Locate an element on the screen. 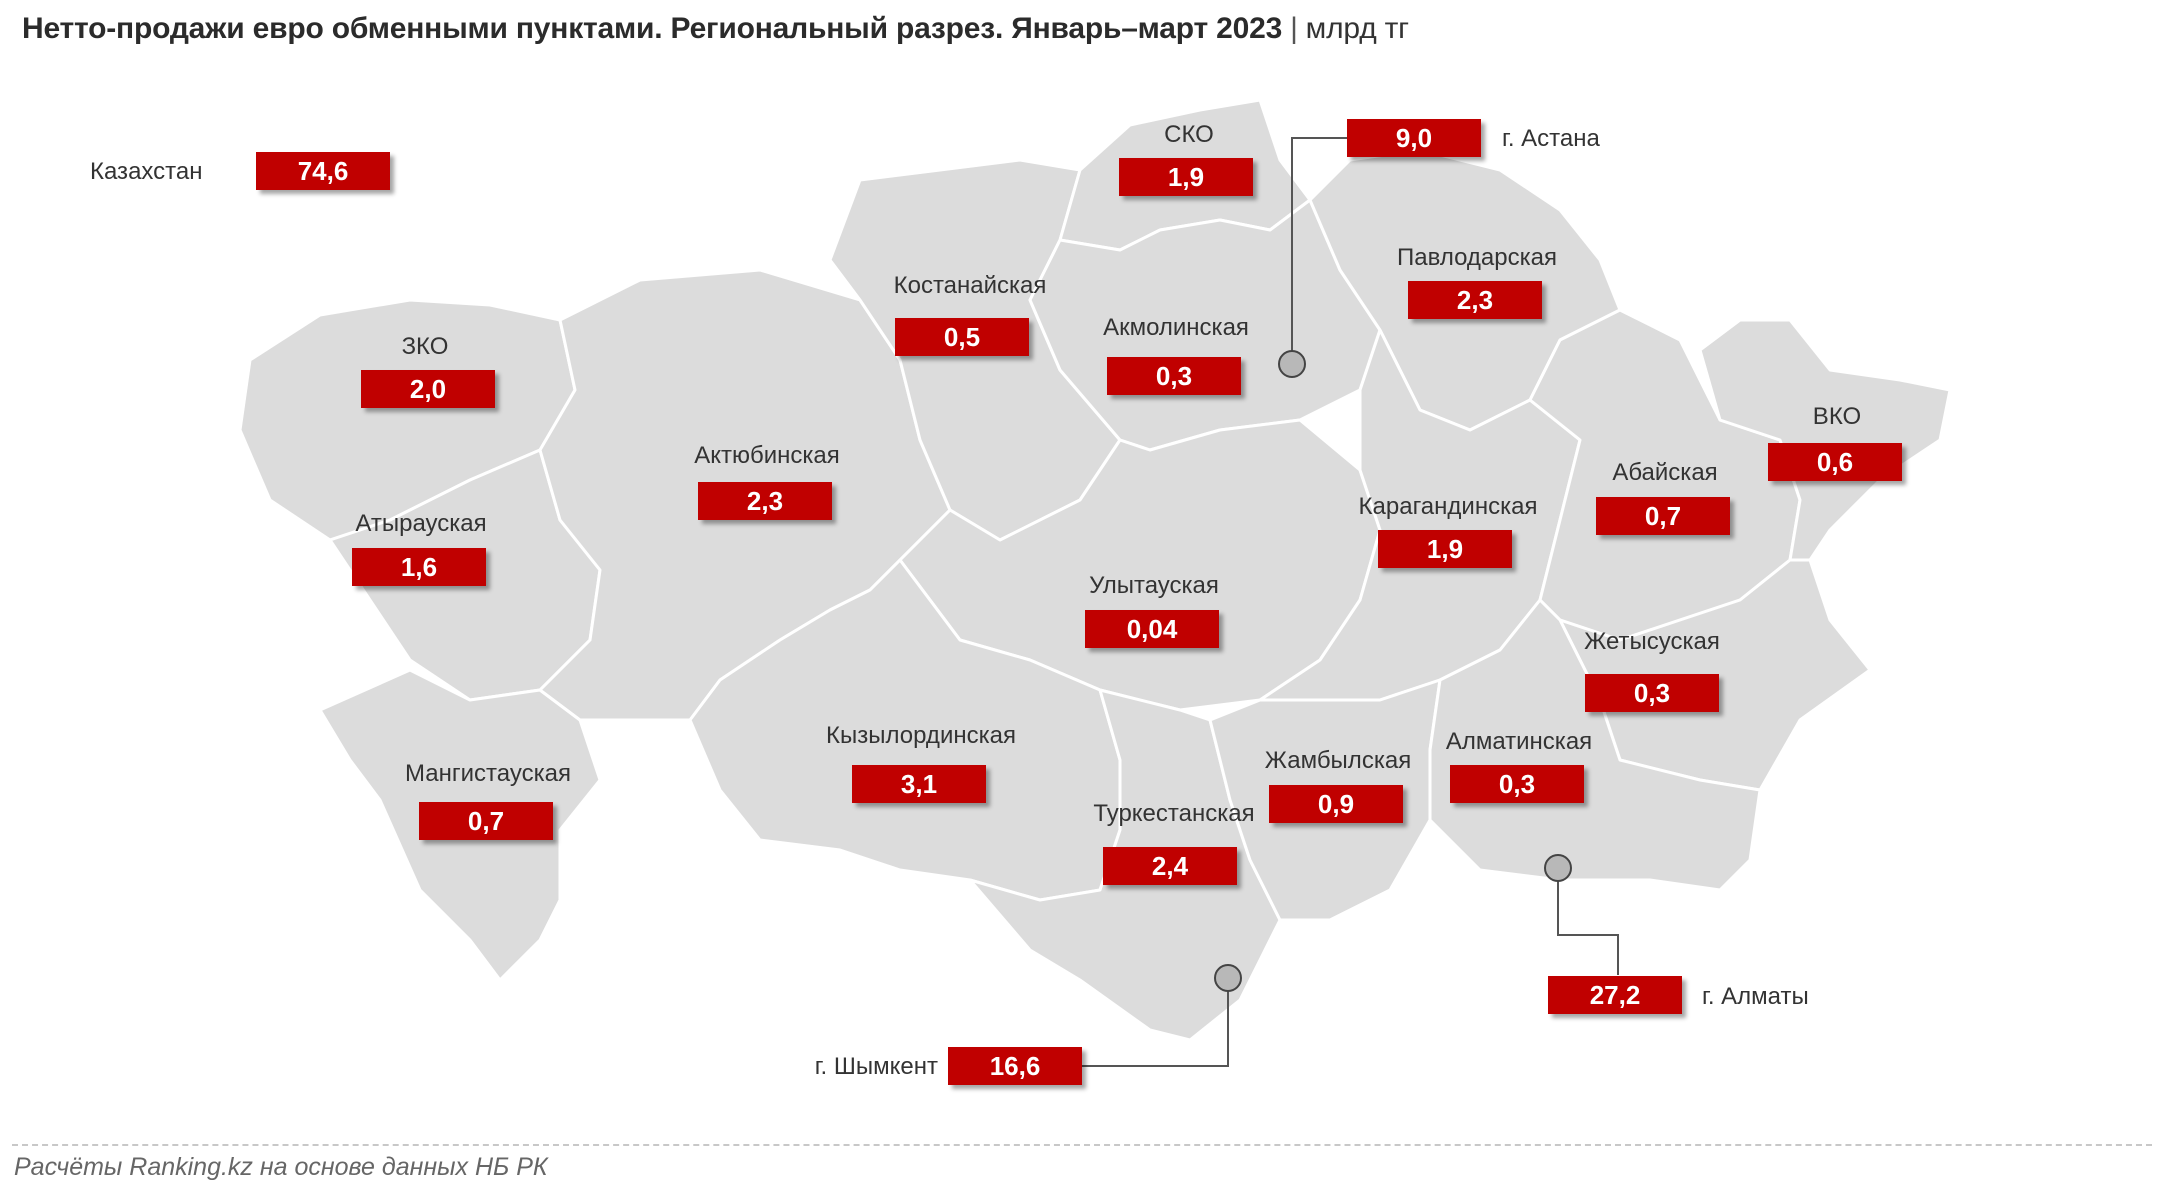 The image size is (2160, 1194). shymkent-value: 16,6 is located at coordinates (1015, 1066).